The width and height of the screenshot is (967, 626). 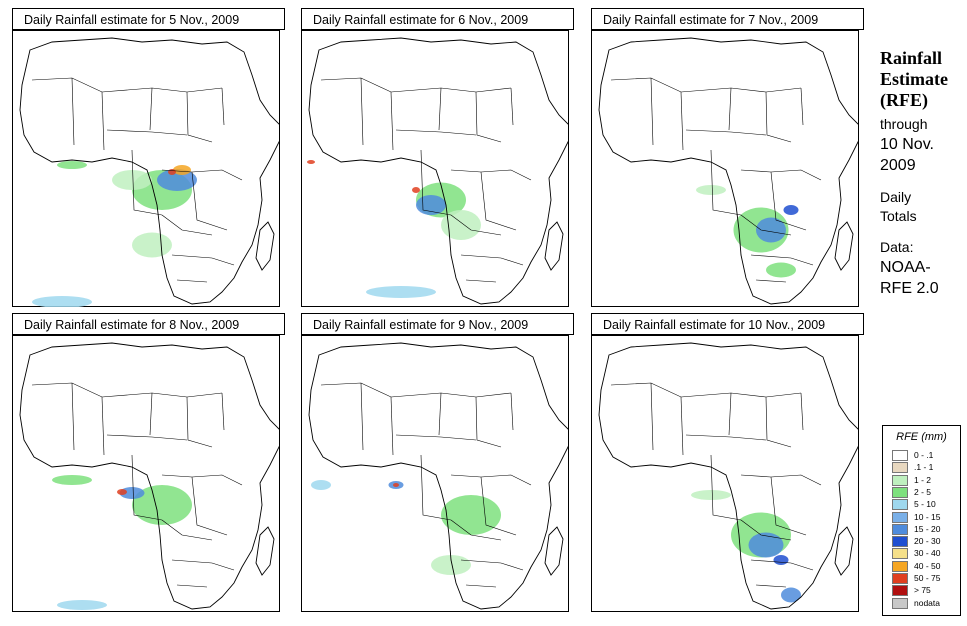 What do you see at coordinates (911, 58) in the screenshot?
I see `rainfall-title: Rainfall` at bounding box center [911, 58].